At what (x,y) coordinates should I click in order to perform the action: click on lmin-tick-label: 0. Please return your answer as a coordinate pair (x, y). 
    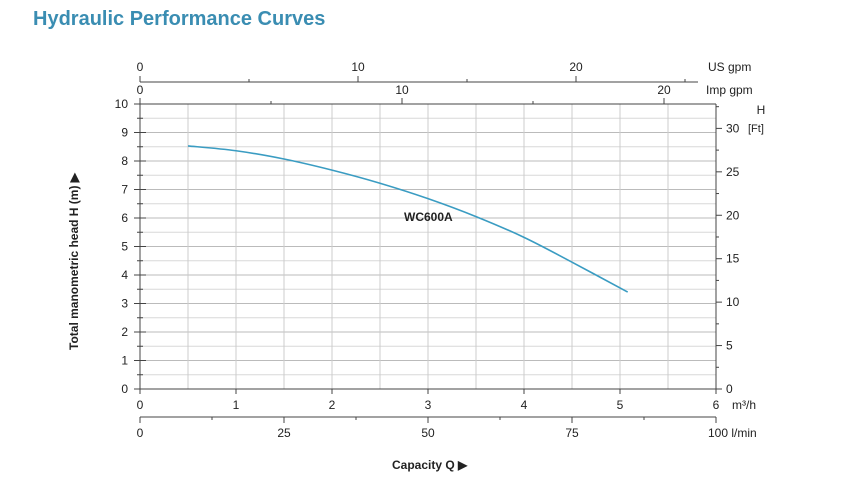
    Looking at the image, I should click on (140, 433).